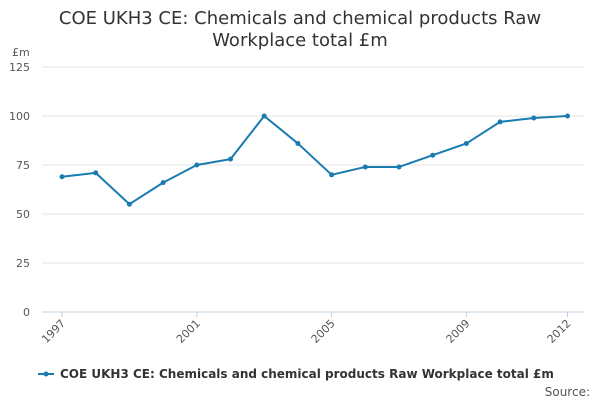 The height and width of the screenshot is (400, 600). What do you see at coordinates (19, 67) in the screenshot?
I see `y-tick-label-125: 125` at bounding box center [19, 67].